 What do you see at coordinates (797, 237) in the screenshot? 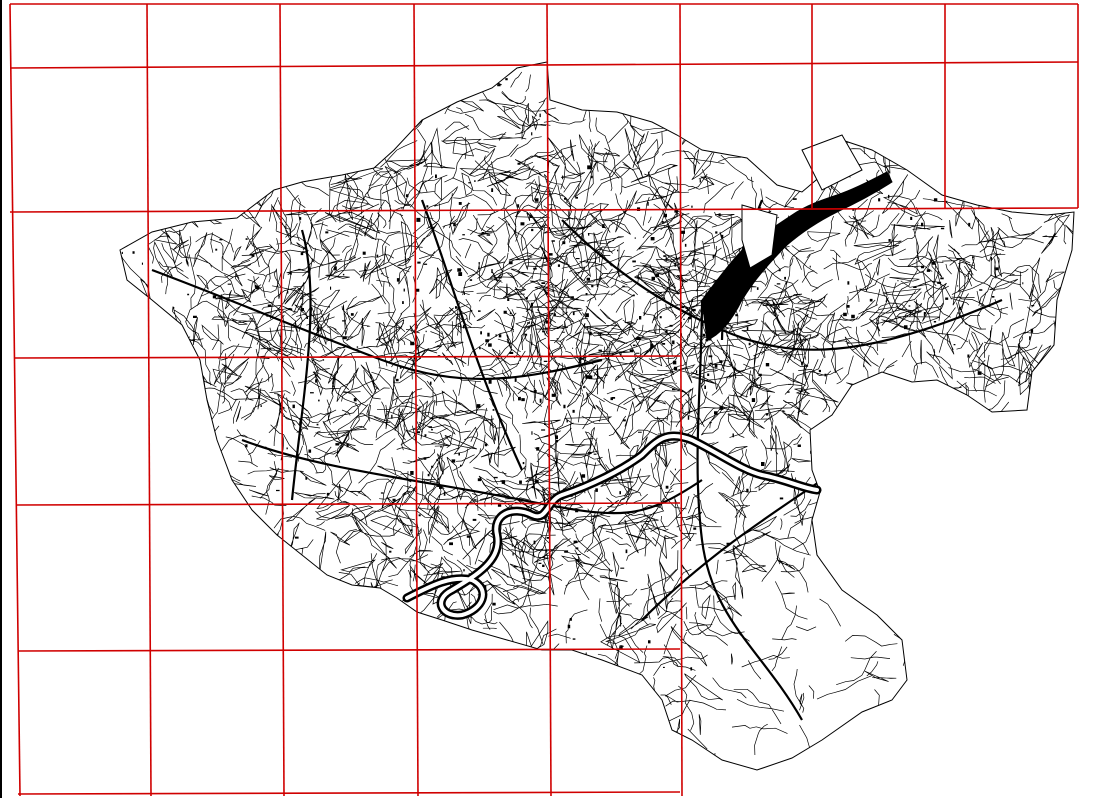
I see `harbor` at bounding box center [797, 237].